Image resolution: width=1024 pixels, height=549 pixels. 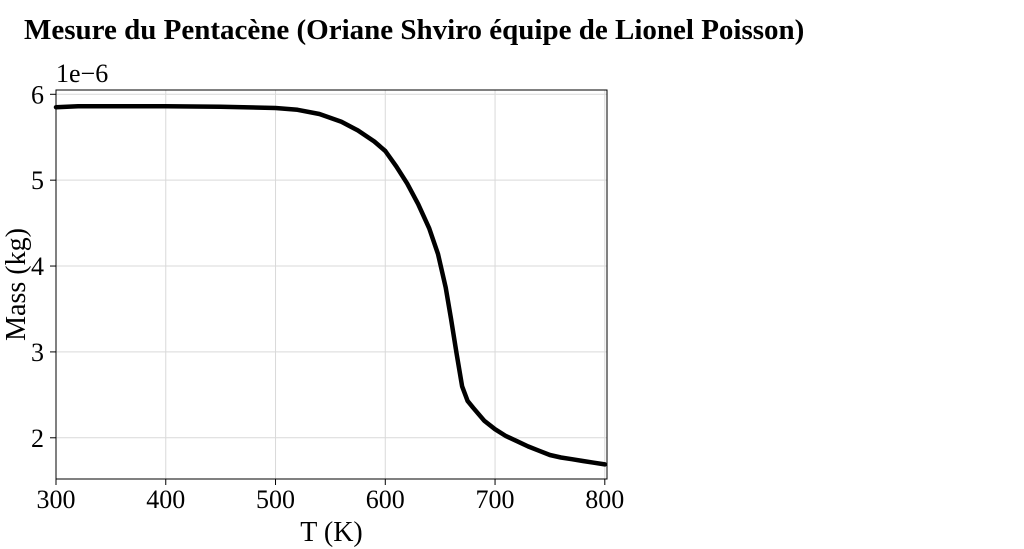 I want to click on y-axis-title: Mass (kg), so click(x=16, y=284).